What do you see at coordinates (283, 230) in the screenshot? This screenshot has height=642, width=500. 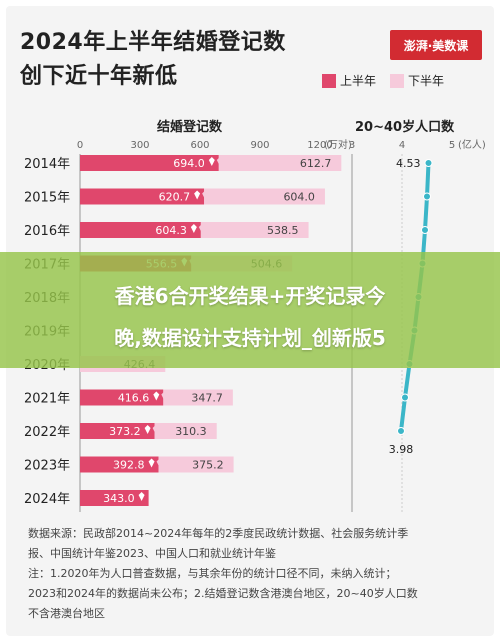 I see `bar-h2-label: 538.5` at bounding box center [283, 230].